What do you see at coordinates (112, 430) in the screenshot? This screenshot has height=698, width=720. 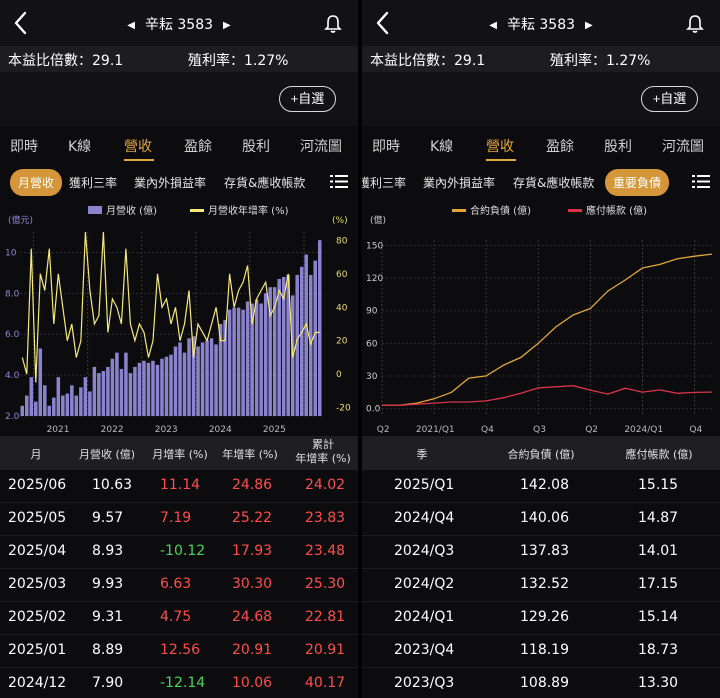 I see `x-tick: 2022` at bounding box center [112, 430].